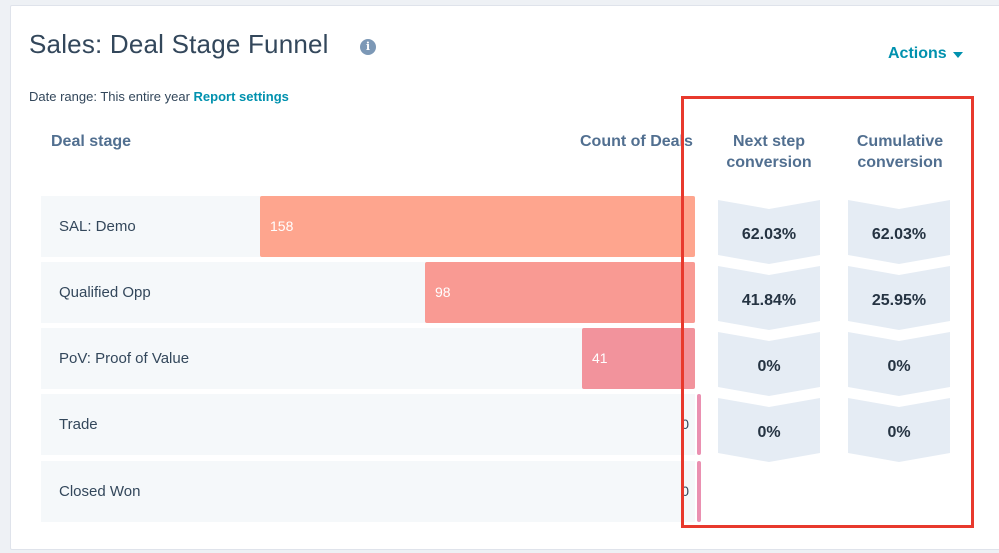  What do you see at coordinates (371, 491) in the screenshot?
I see `funnel-row: Closed Won 0` at bounding box center [371, 491].